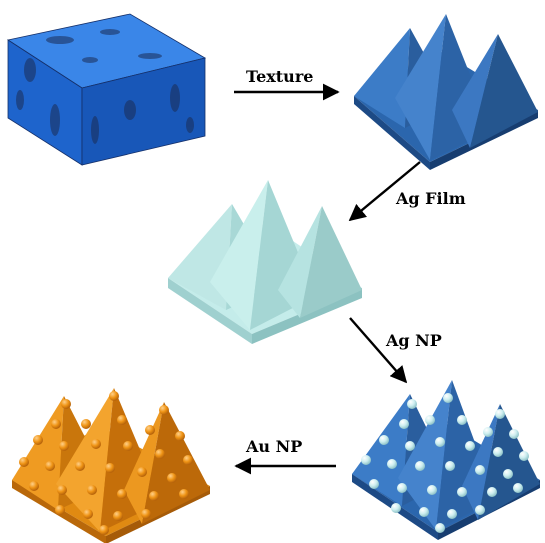  Describe the element at coordinates (446, 92) in the screenshot. I see `textured-pyramid-substrate` at that location.